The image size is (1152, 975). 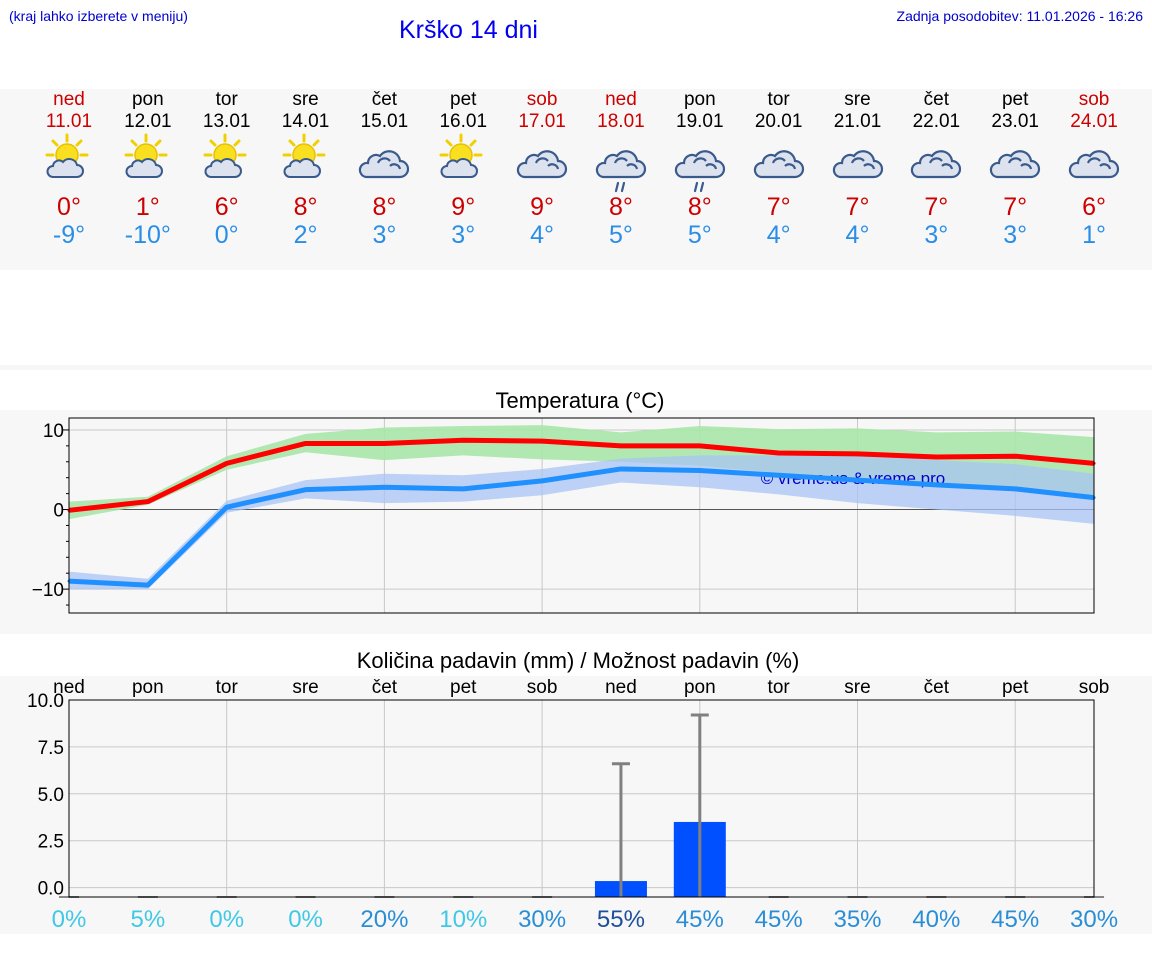 I want to click on day-date: 14.01, so click(x=305, y=121).